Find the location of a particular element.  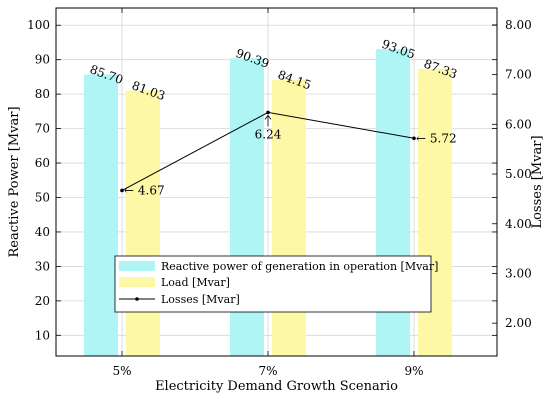

y2-tick-label: 2.00 is located at coordinates (518, 323).